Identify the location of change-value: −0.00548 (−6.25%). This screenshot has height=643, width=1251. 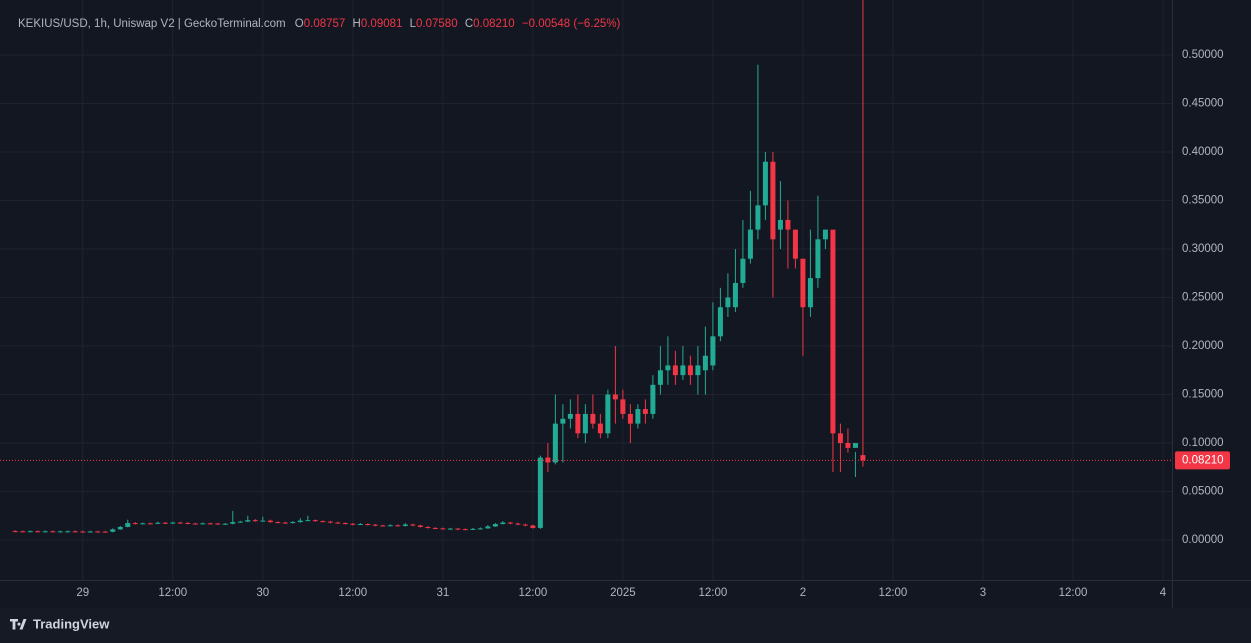
(571, 24).